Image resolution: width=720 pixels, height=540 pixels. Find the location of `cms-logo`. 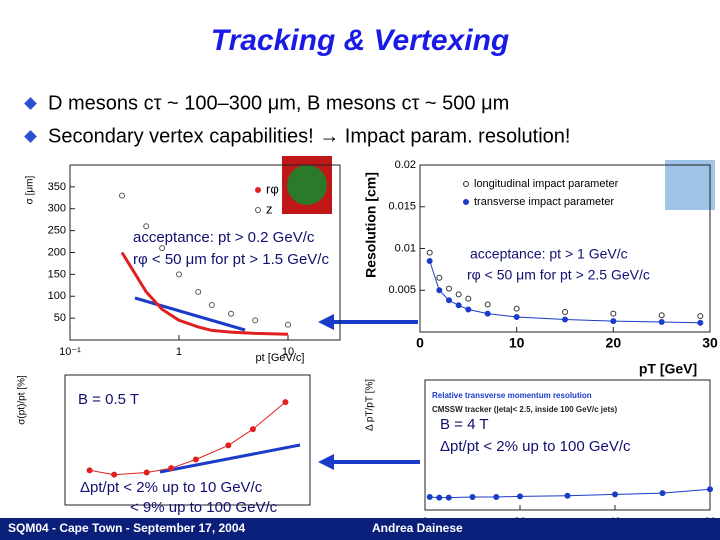

cms-logo is located at coordinates (690, 185).